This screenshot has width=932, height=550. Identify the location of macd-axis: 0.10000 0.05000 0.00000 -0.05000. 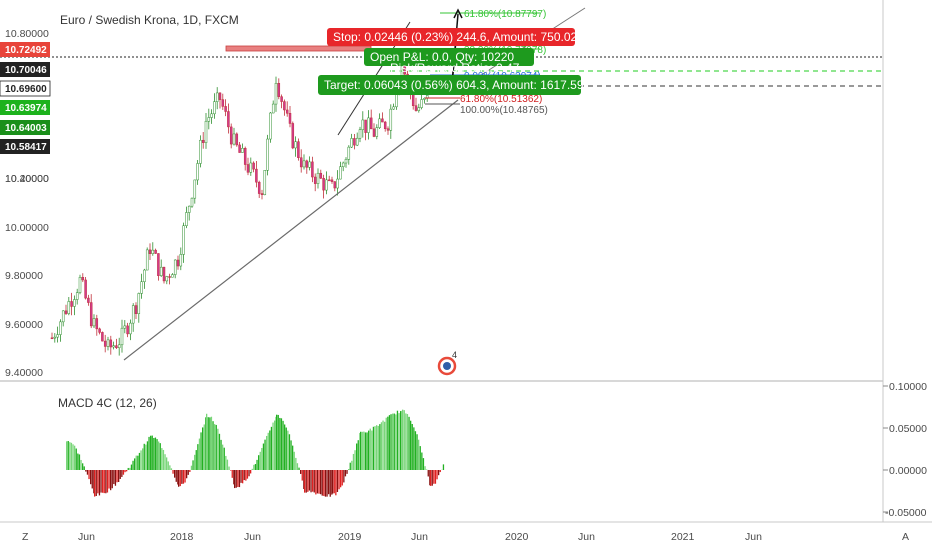
(905, 450).